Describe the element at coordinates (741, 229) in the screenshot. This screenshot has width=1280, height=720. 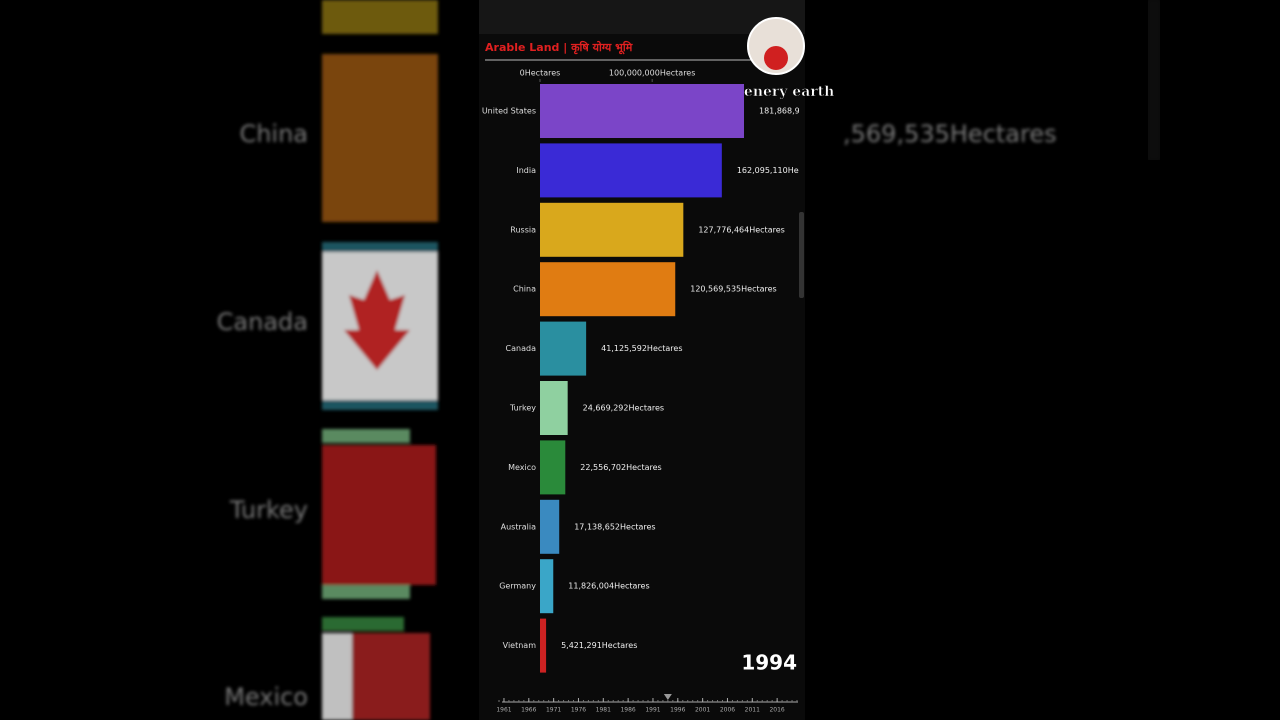
I see `value-label: 127,776,464Hectares` at that location.